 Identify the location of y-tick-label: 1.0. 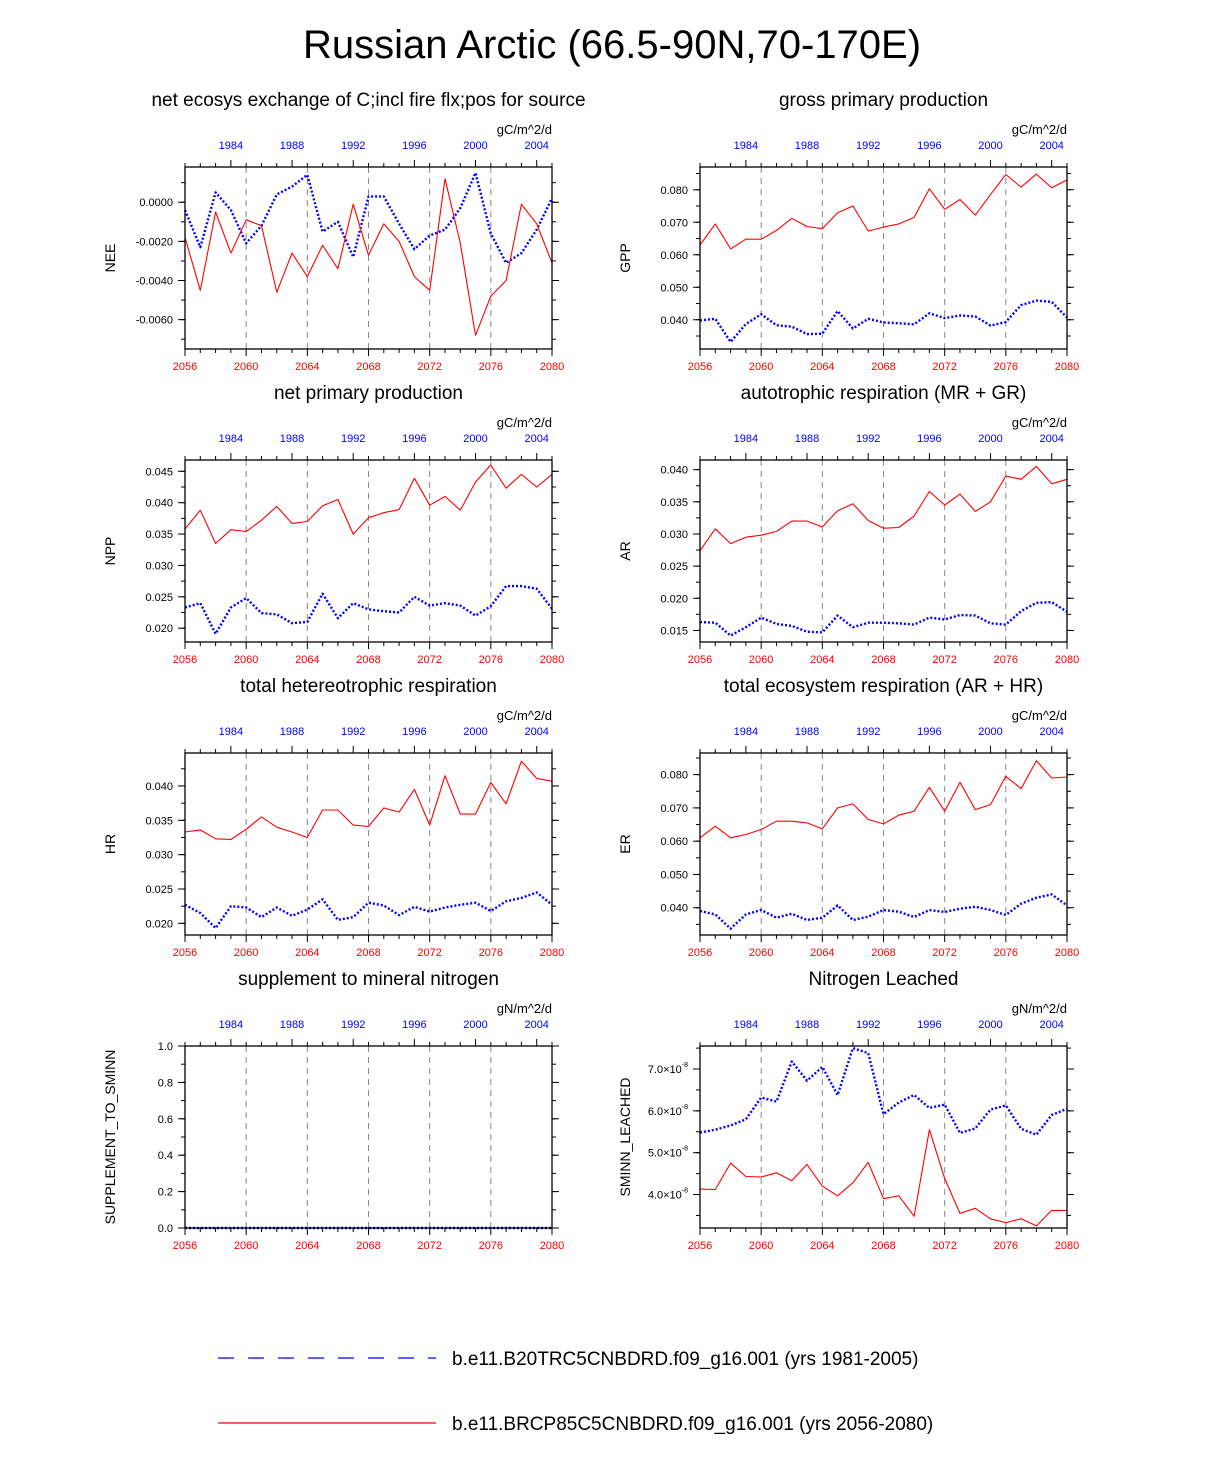
(165, 1047).